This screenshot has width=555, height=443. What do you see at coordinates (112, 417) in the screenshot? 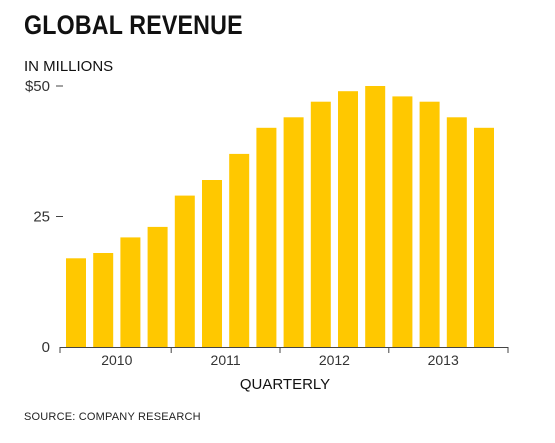
I see `source-note: SOURCE: COMPANY RESEARCH` at bounding box center [112, 417].